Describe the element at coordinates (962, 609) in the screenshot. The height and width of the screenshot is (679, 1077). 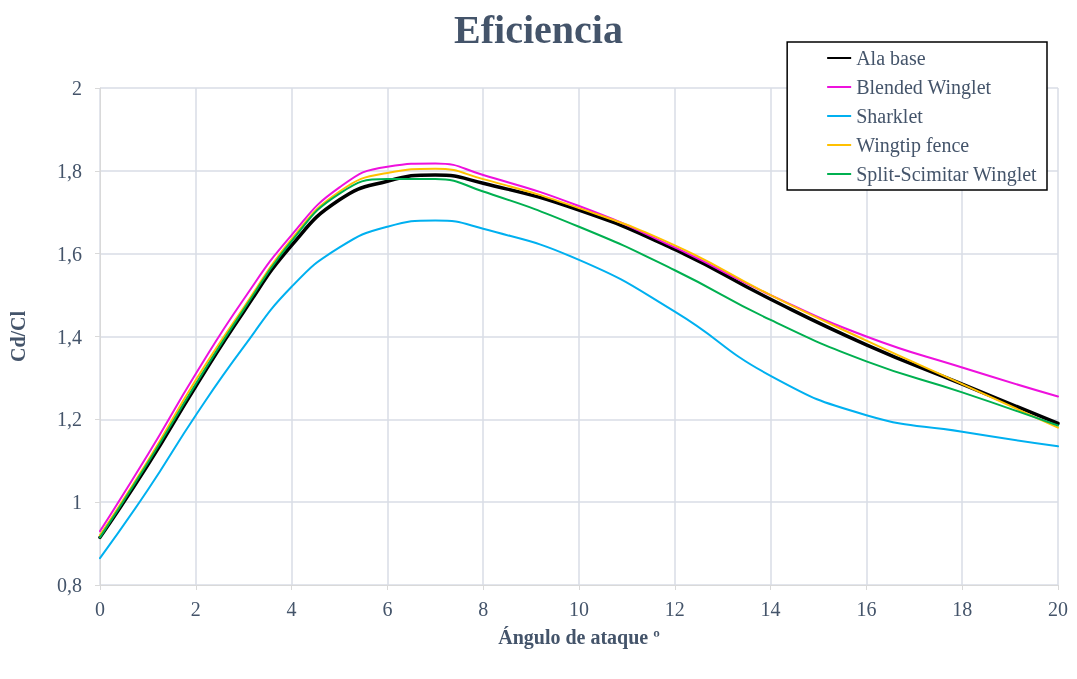
I see `x-tick-label: 18` at that location.